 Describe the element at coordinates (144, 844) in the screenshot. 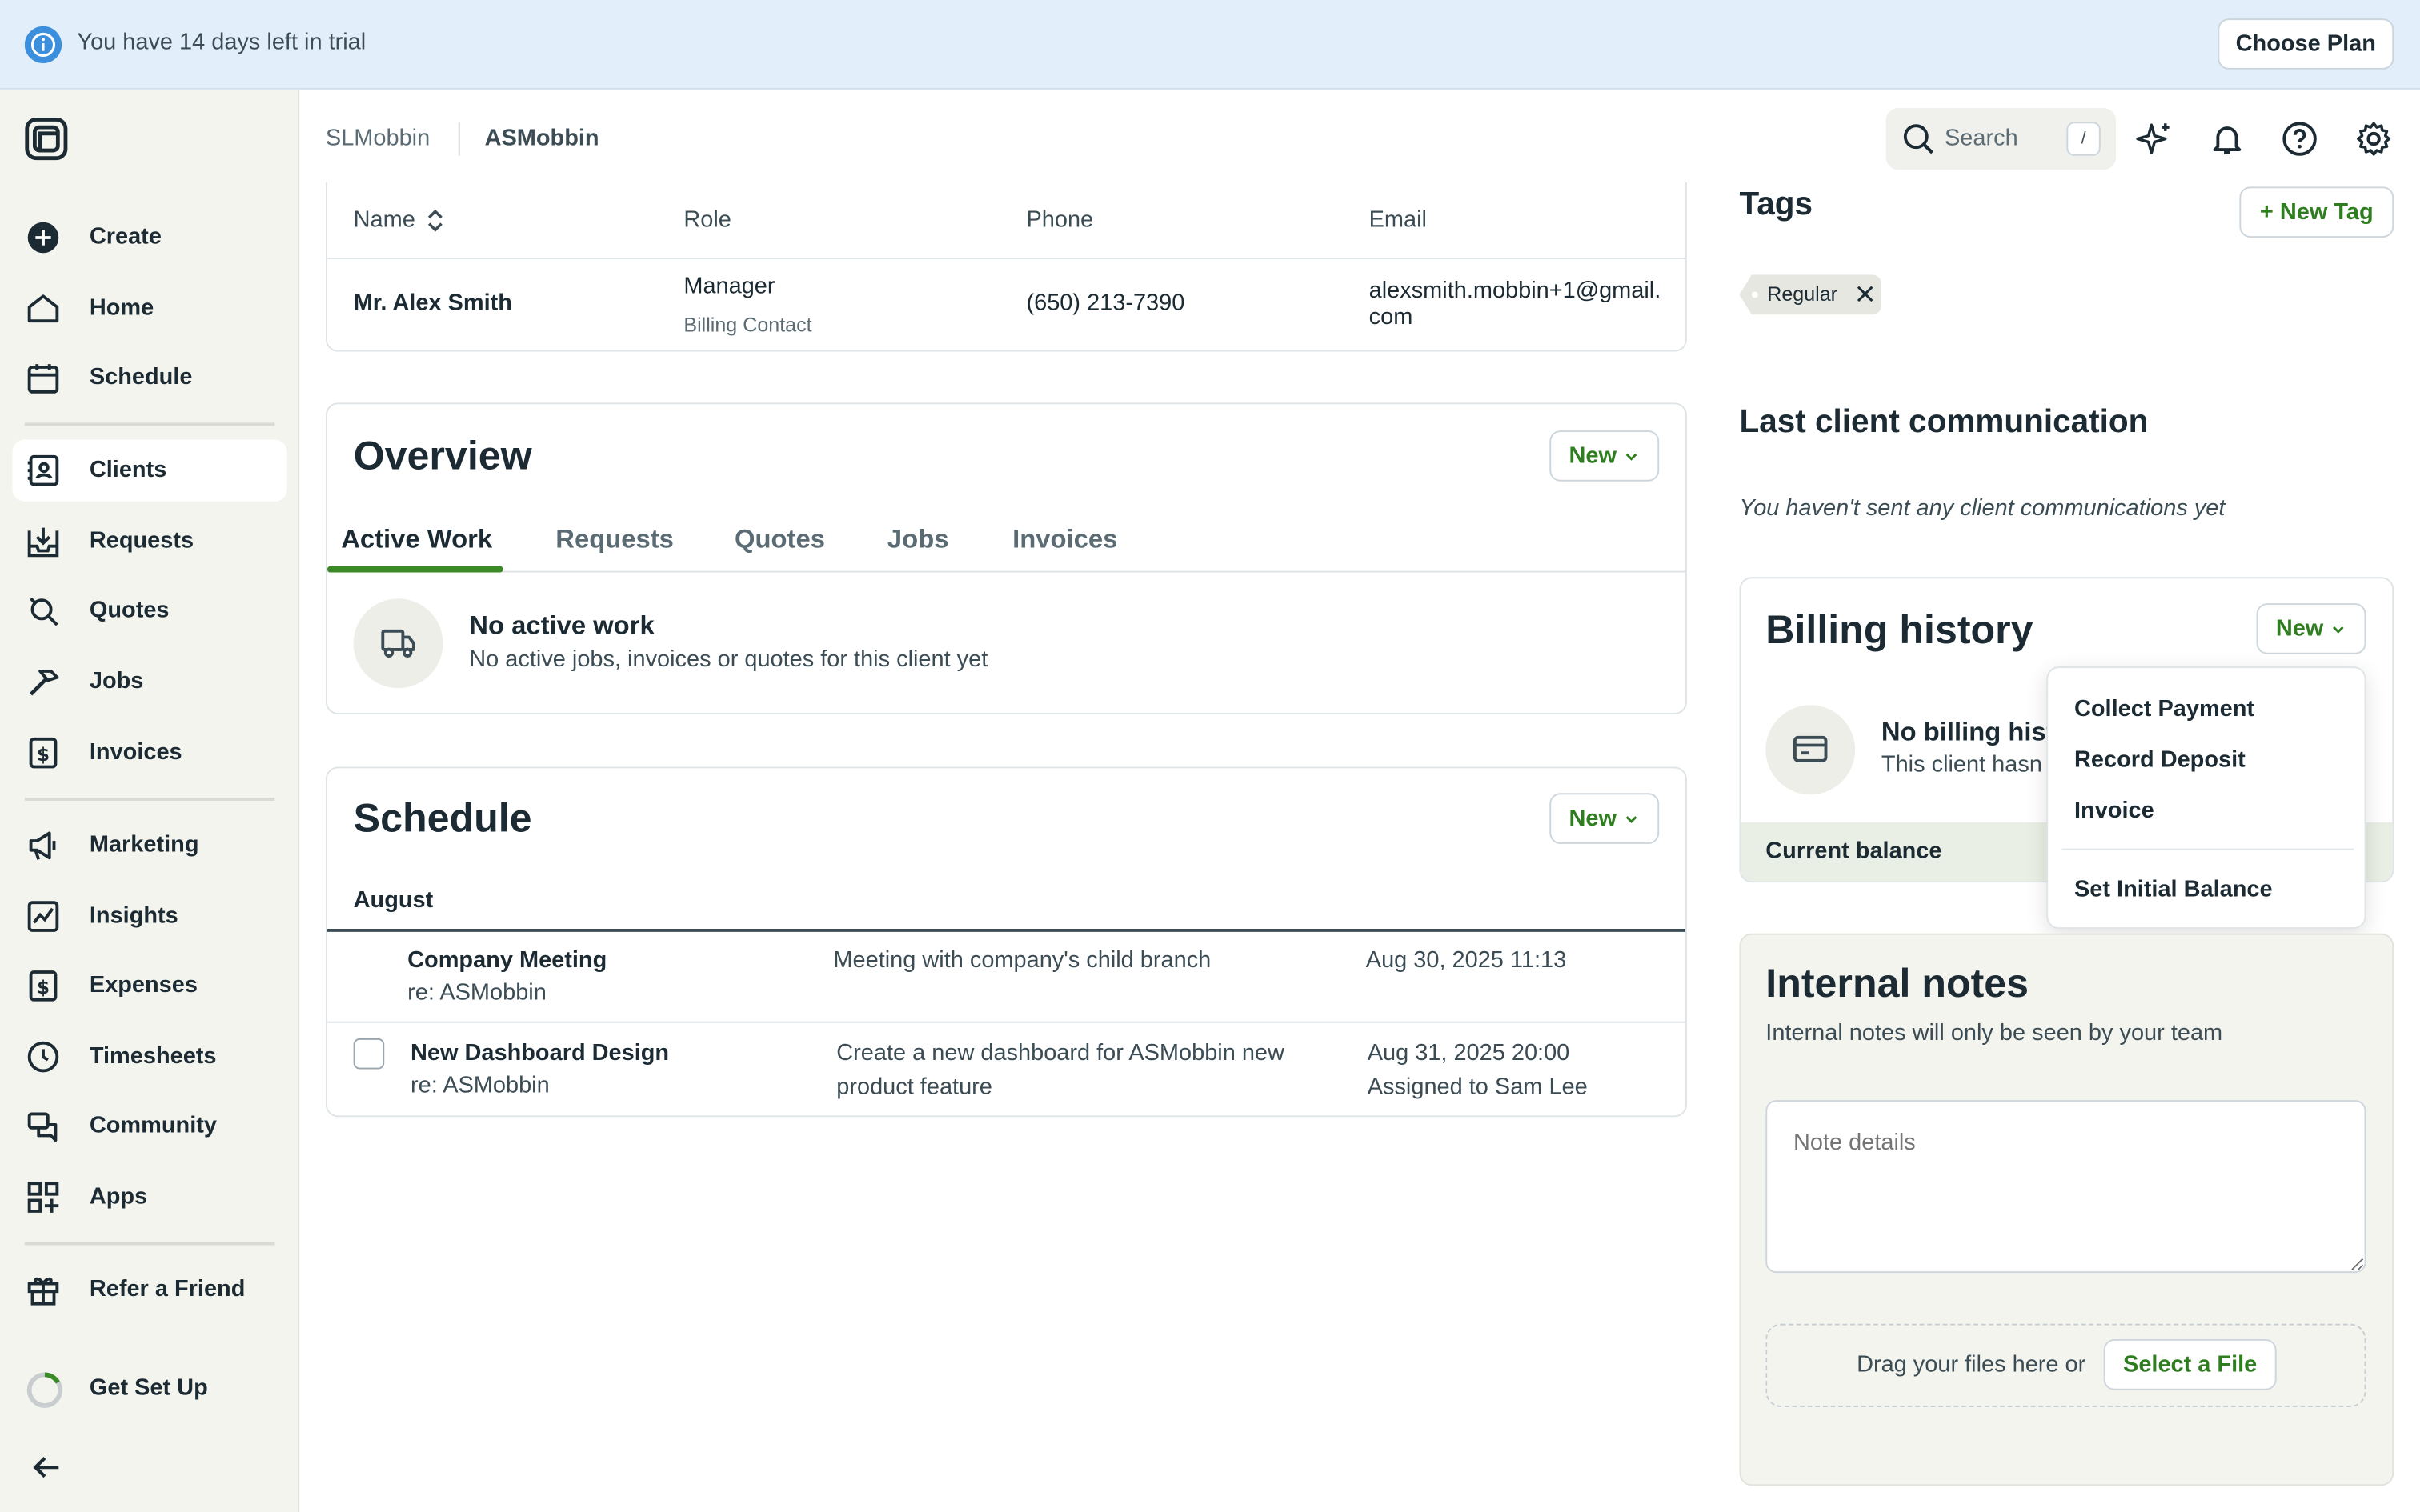

I see `sidebar-item-label: Marketing` at that location.